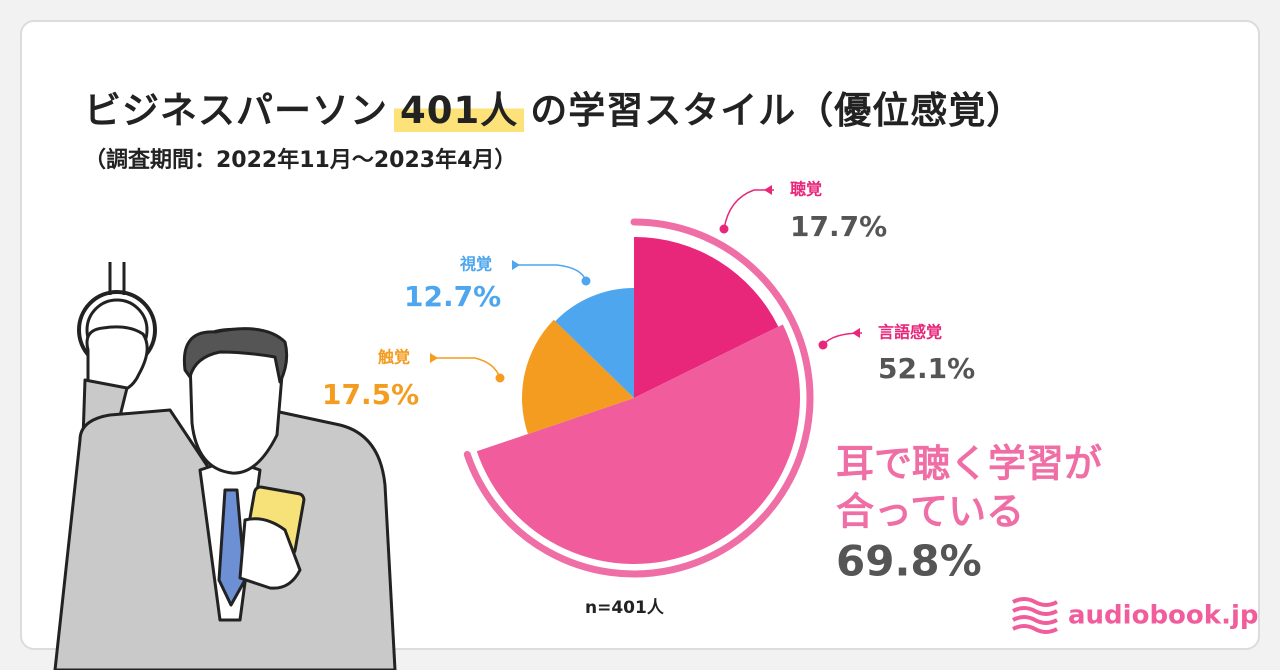 The width and height of the screenshot is (1280, 670). Describe the element at coordinates (909, 561) in the screenshot. I see `callout-value: 69.8%` at that location.